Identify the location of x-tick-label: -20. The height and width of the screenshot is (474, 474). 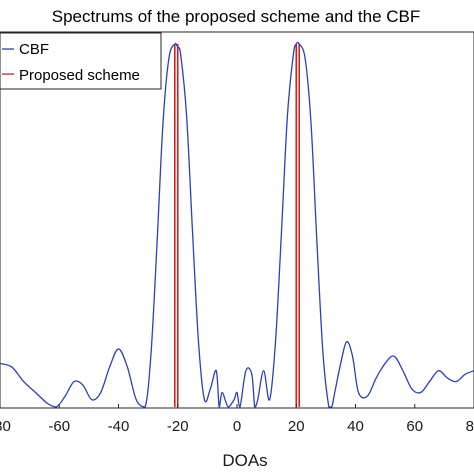
(178, 426).